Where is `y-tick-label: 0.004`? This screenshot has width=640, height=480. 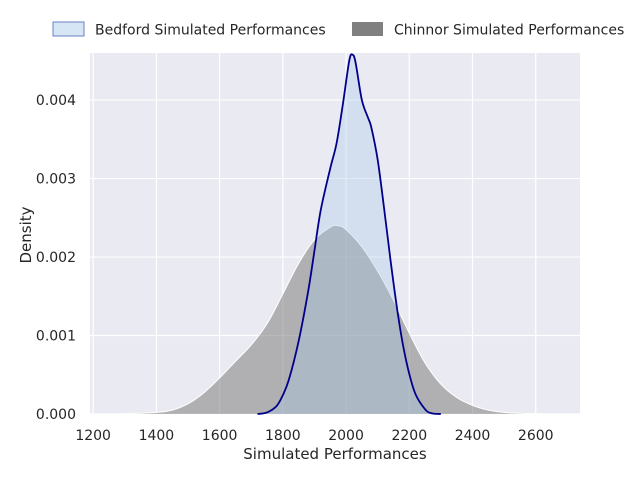 y-tick-label: 0.004 is located at coordinates (56, 101).